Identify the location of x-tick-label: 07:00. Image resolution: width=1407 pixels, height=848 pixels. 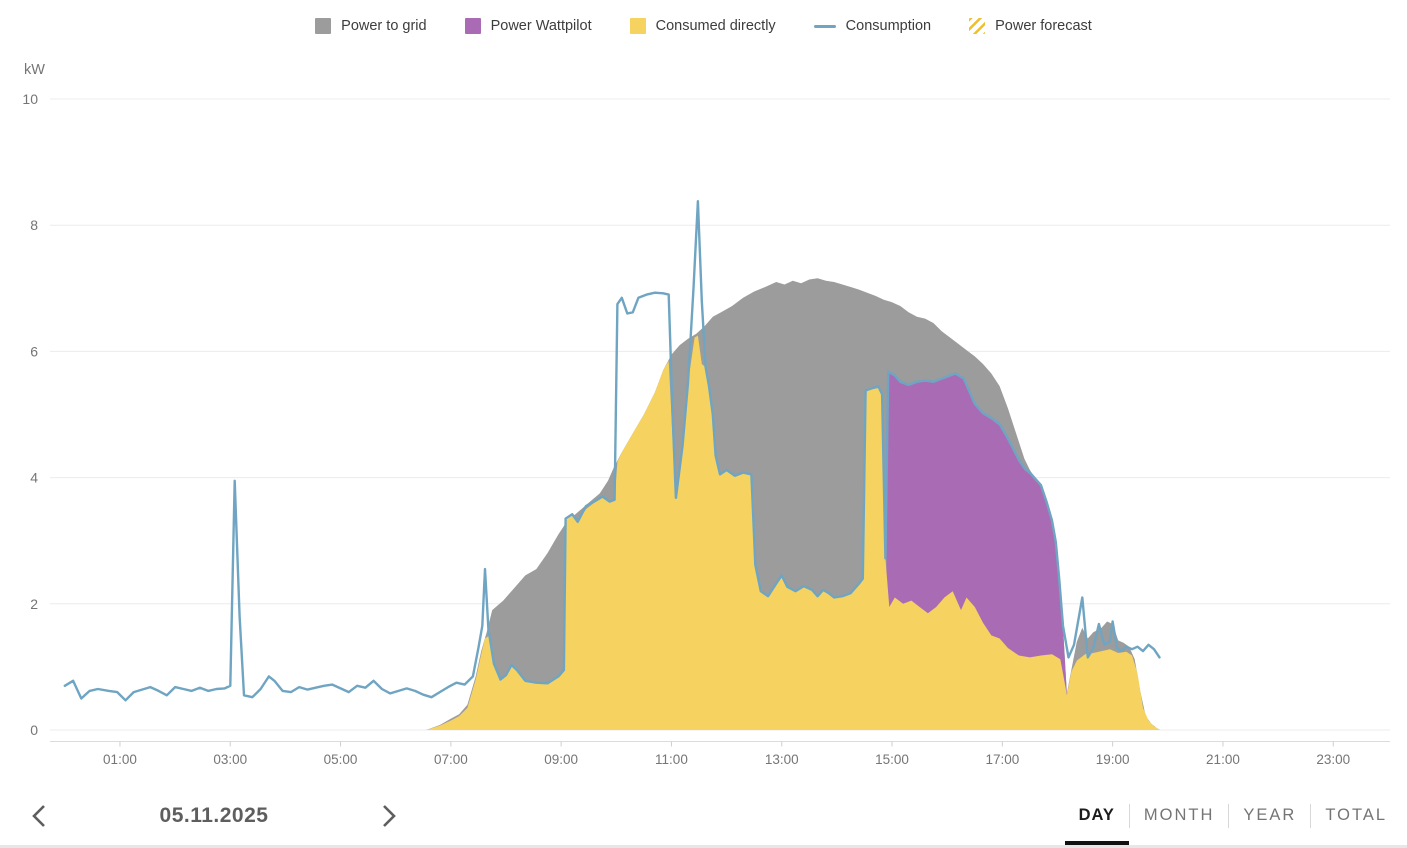
(451, 759).